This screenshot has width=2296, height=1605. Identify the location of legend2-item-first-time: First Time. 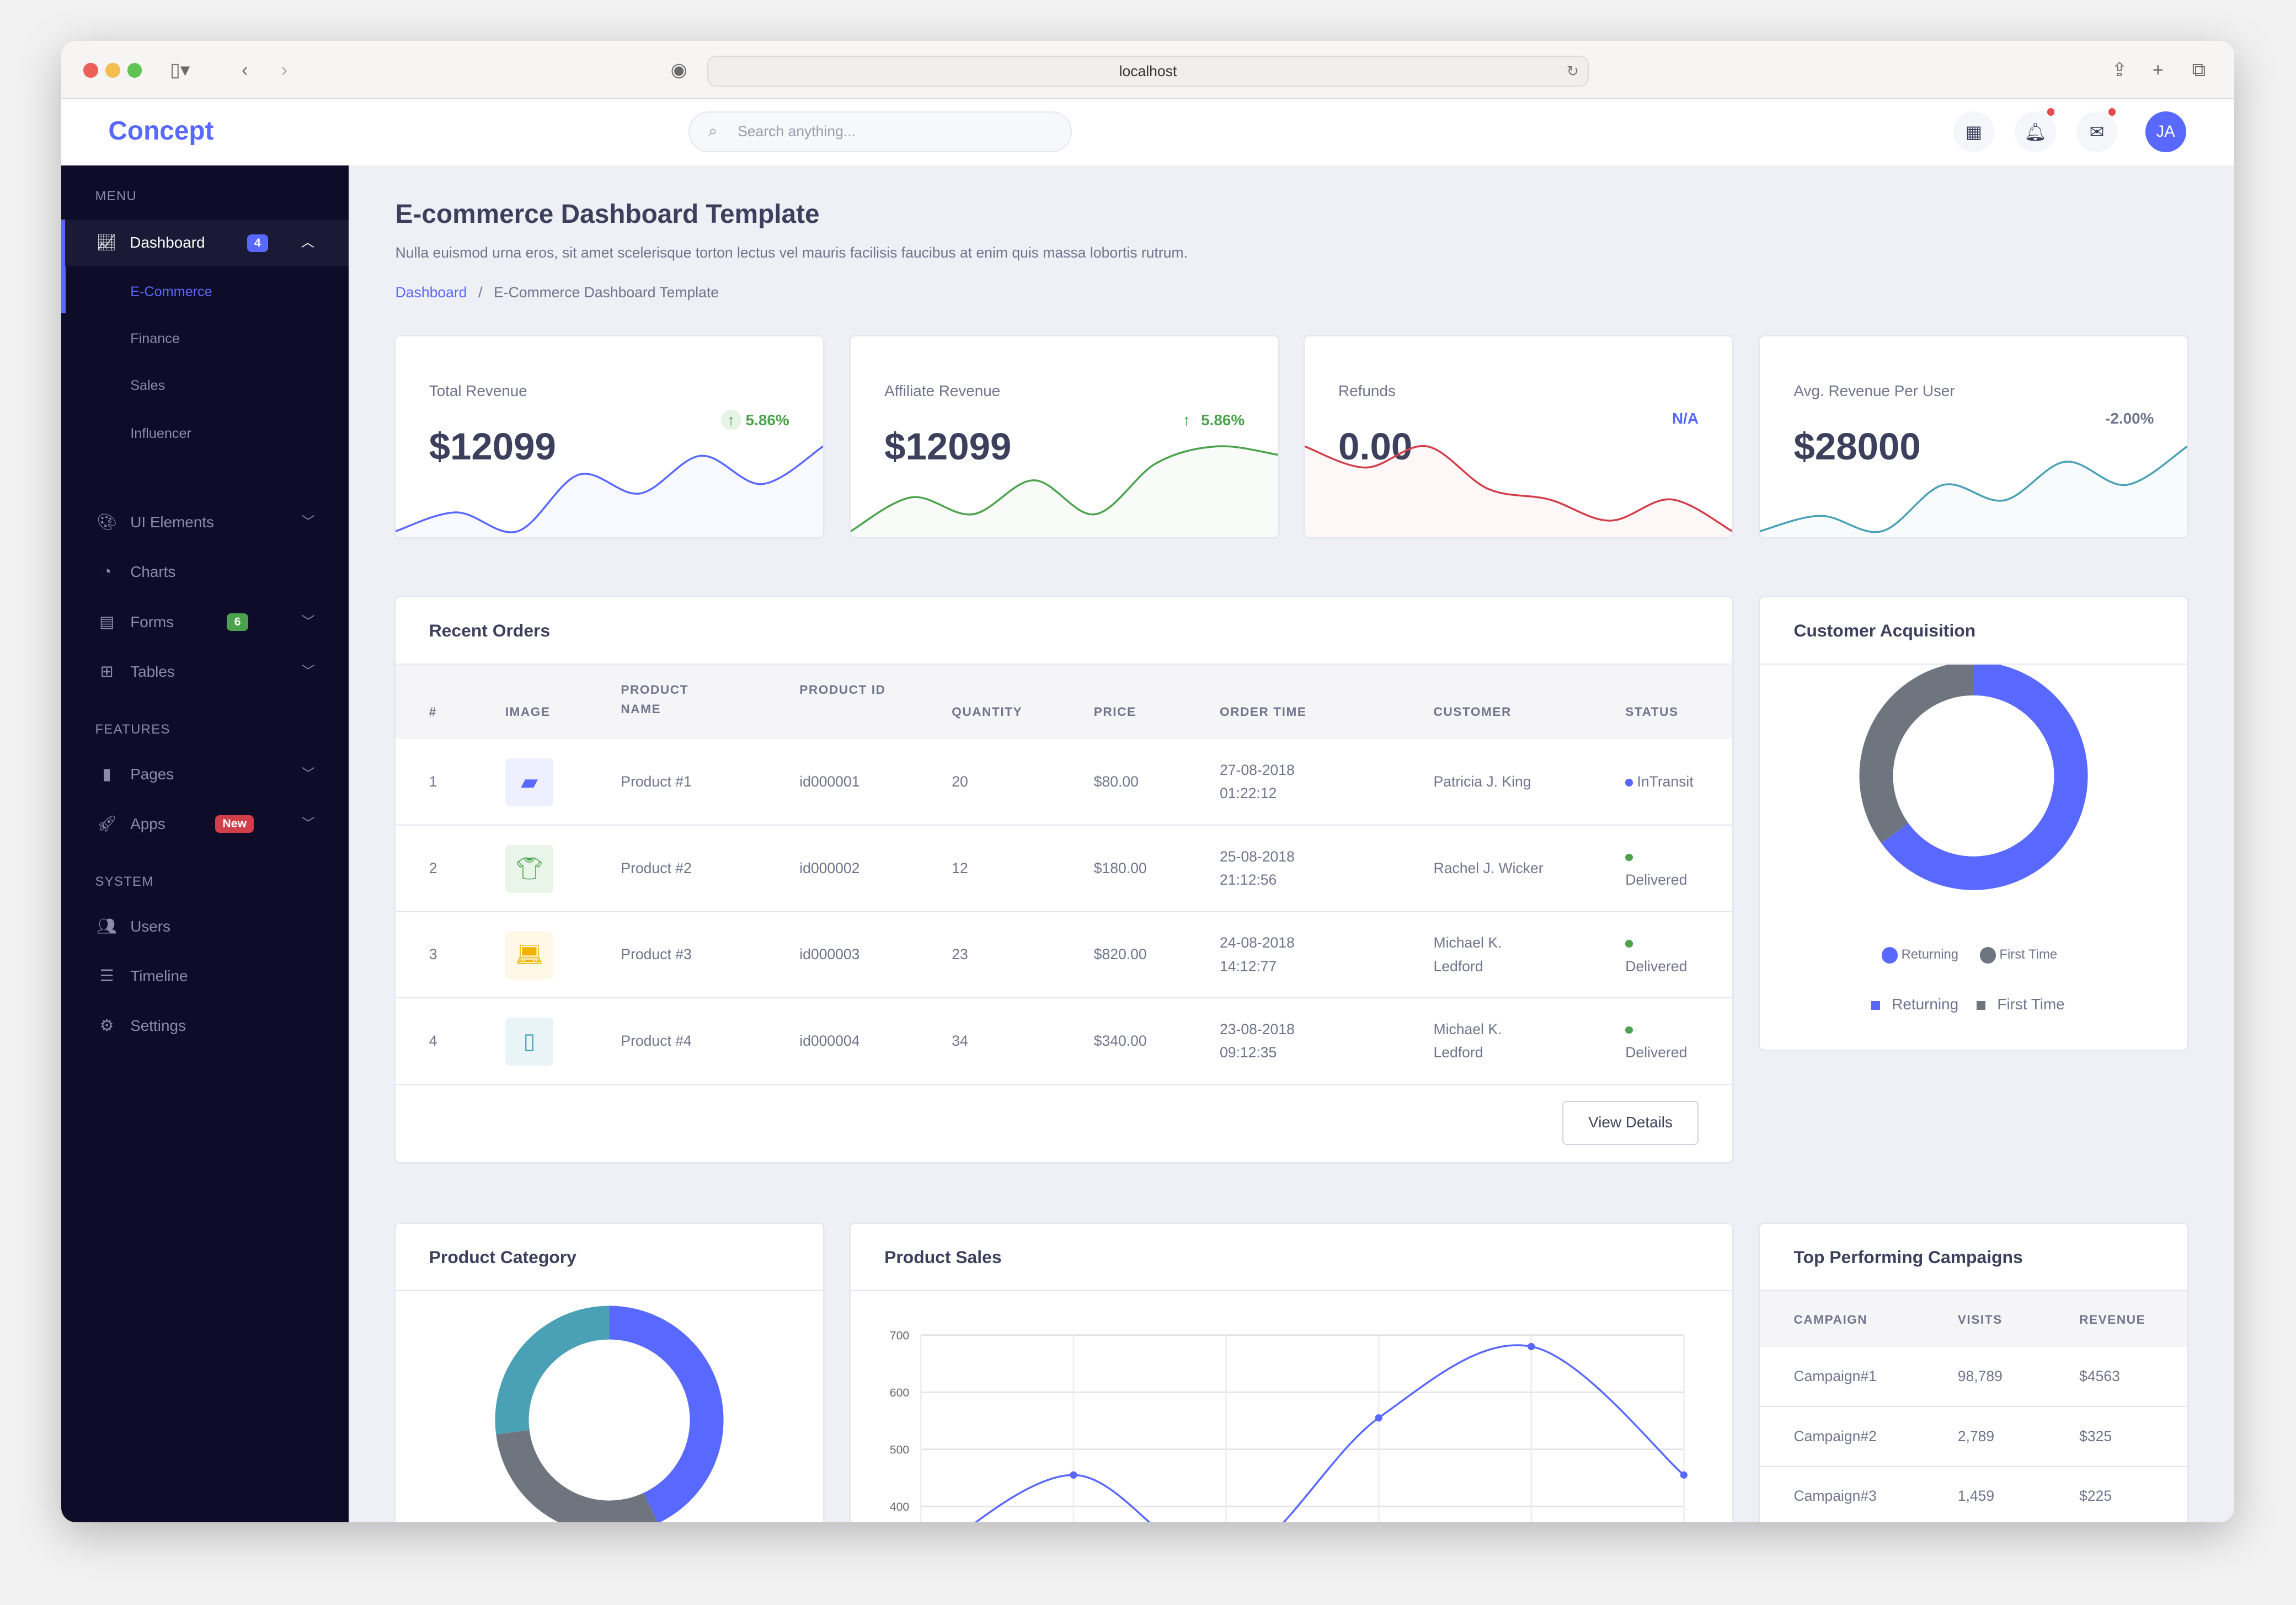
(2021, 1005).